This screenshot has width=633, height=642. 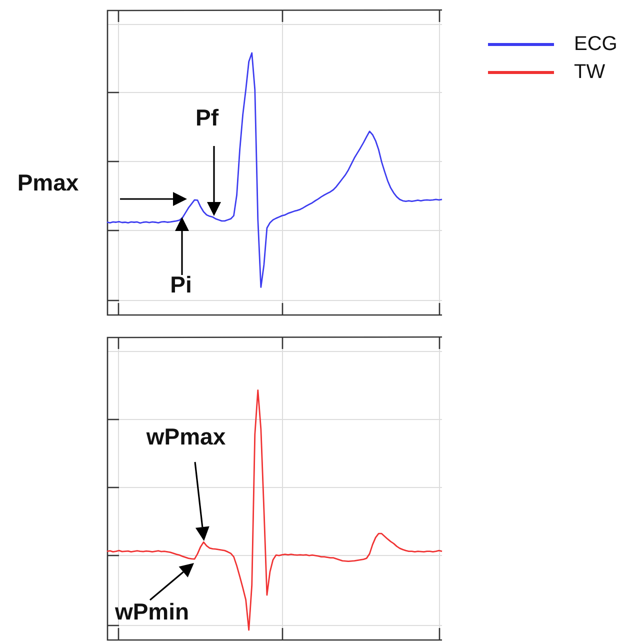 What do you see at coordinates (186, 437) in the screenshot?
I see `annotation: wPmax` at bounding box center [186, 437].